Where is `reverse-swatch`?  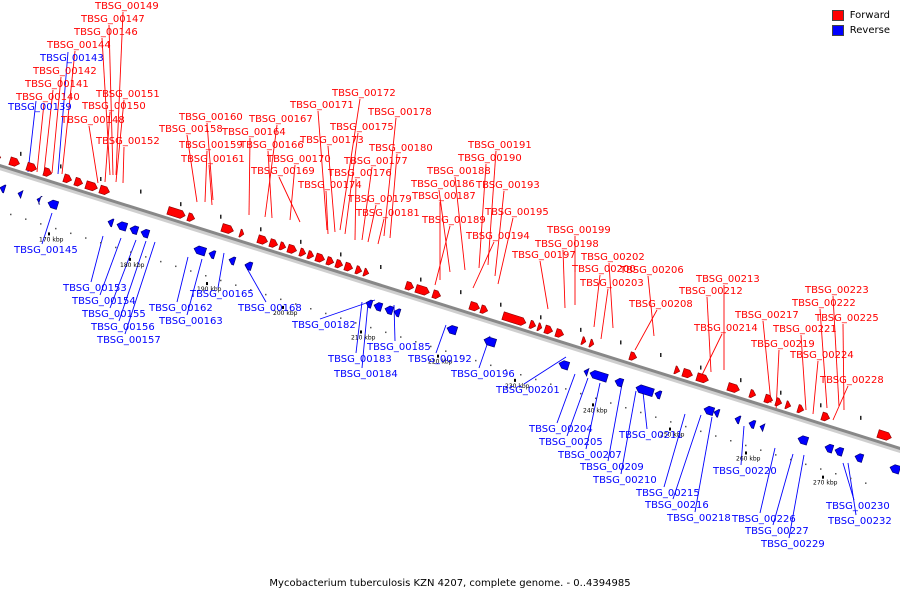 reverse-swatch is located at coordinates (837, 30).